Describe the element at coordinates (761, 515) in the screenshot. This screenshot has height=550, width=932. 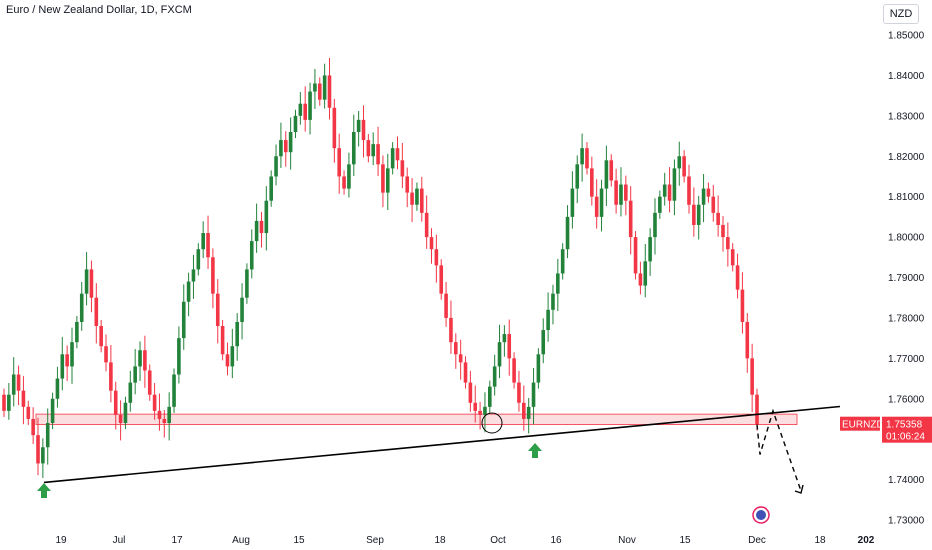
I see `tradingview-logo-inner` at that location.